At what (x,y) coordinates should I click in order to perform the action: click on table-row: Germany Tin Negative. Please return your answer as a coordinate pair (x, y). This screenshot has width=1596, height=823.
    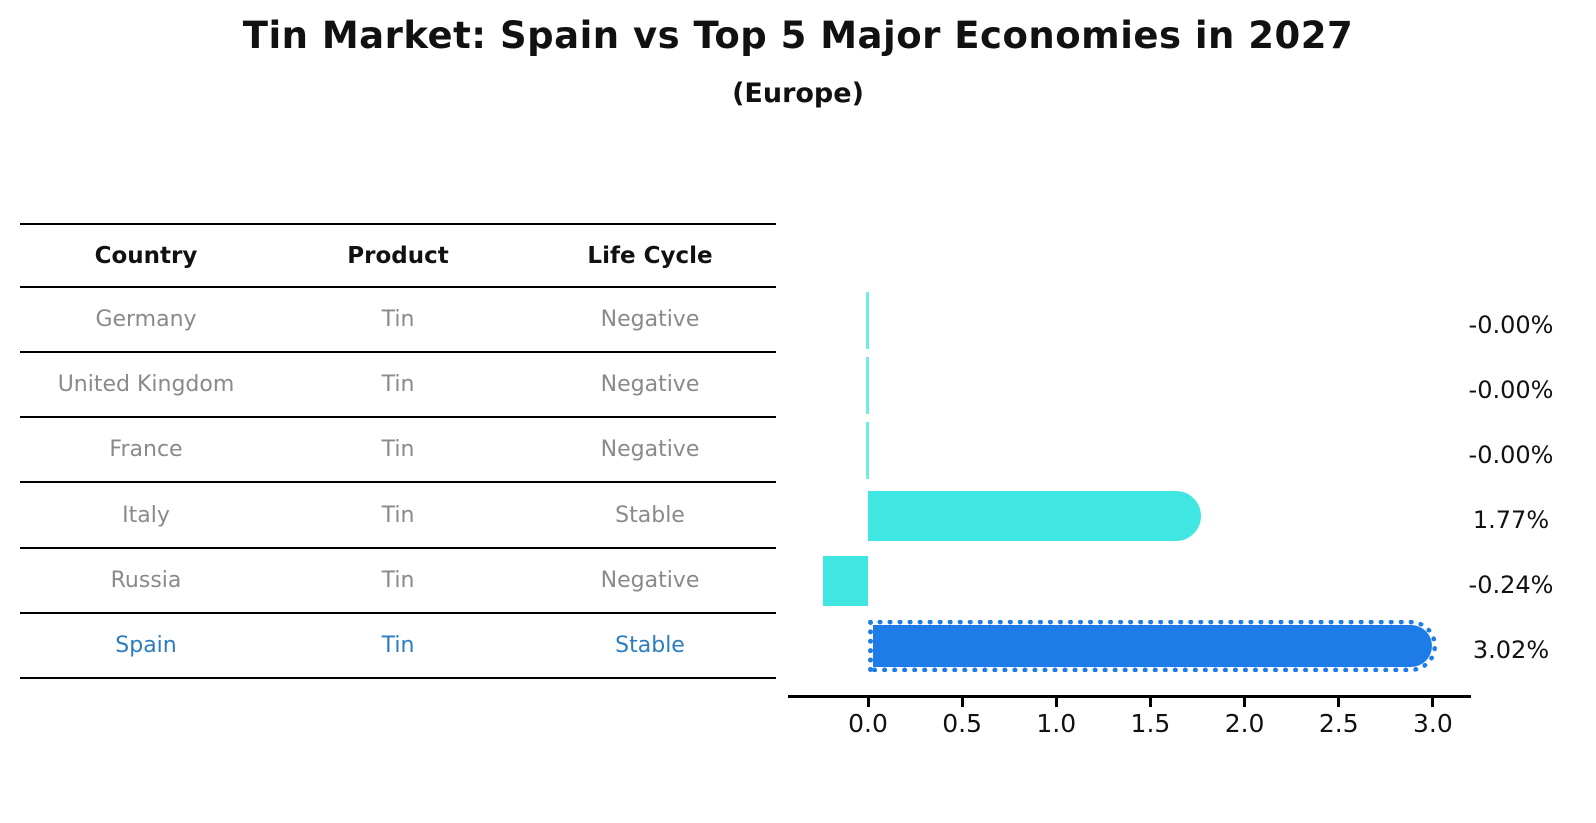
    Looking at the image, I should click on (398, 321).